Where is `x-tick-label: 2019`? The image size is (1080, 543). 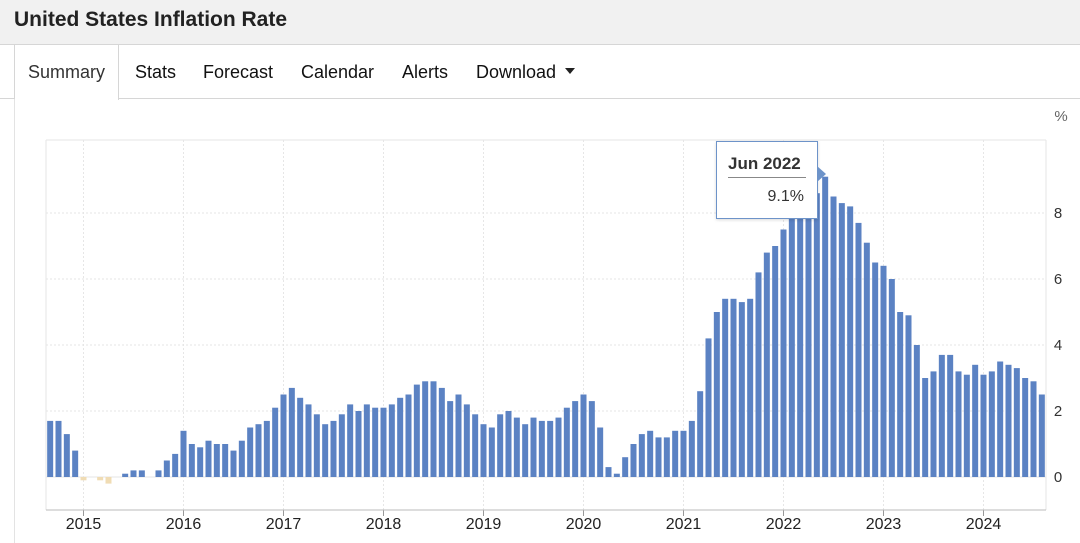 x-tick-label: 2019 is located at coordinates (484, 524).